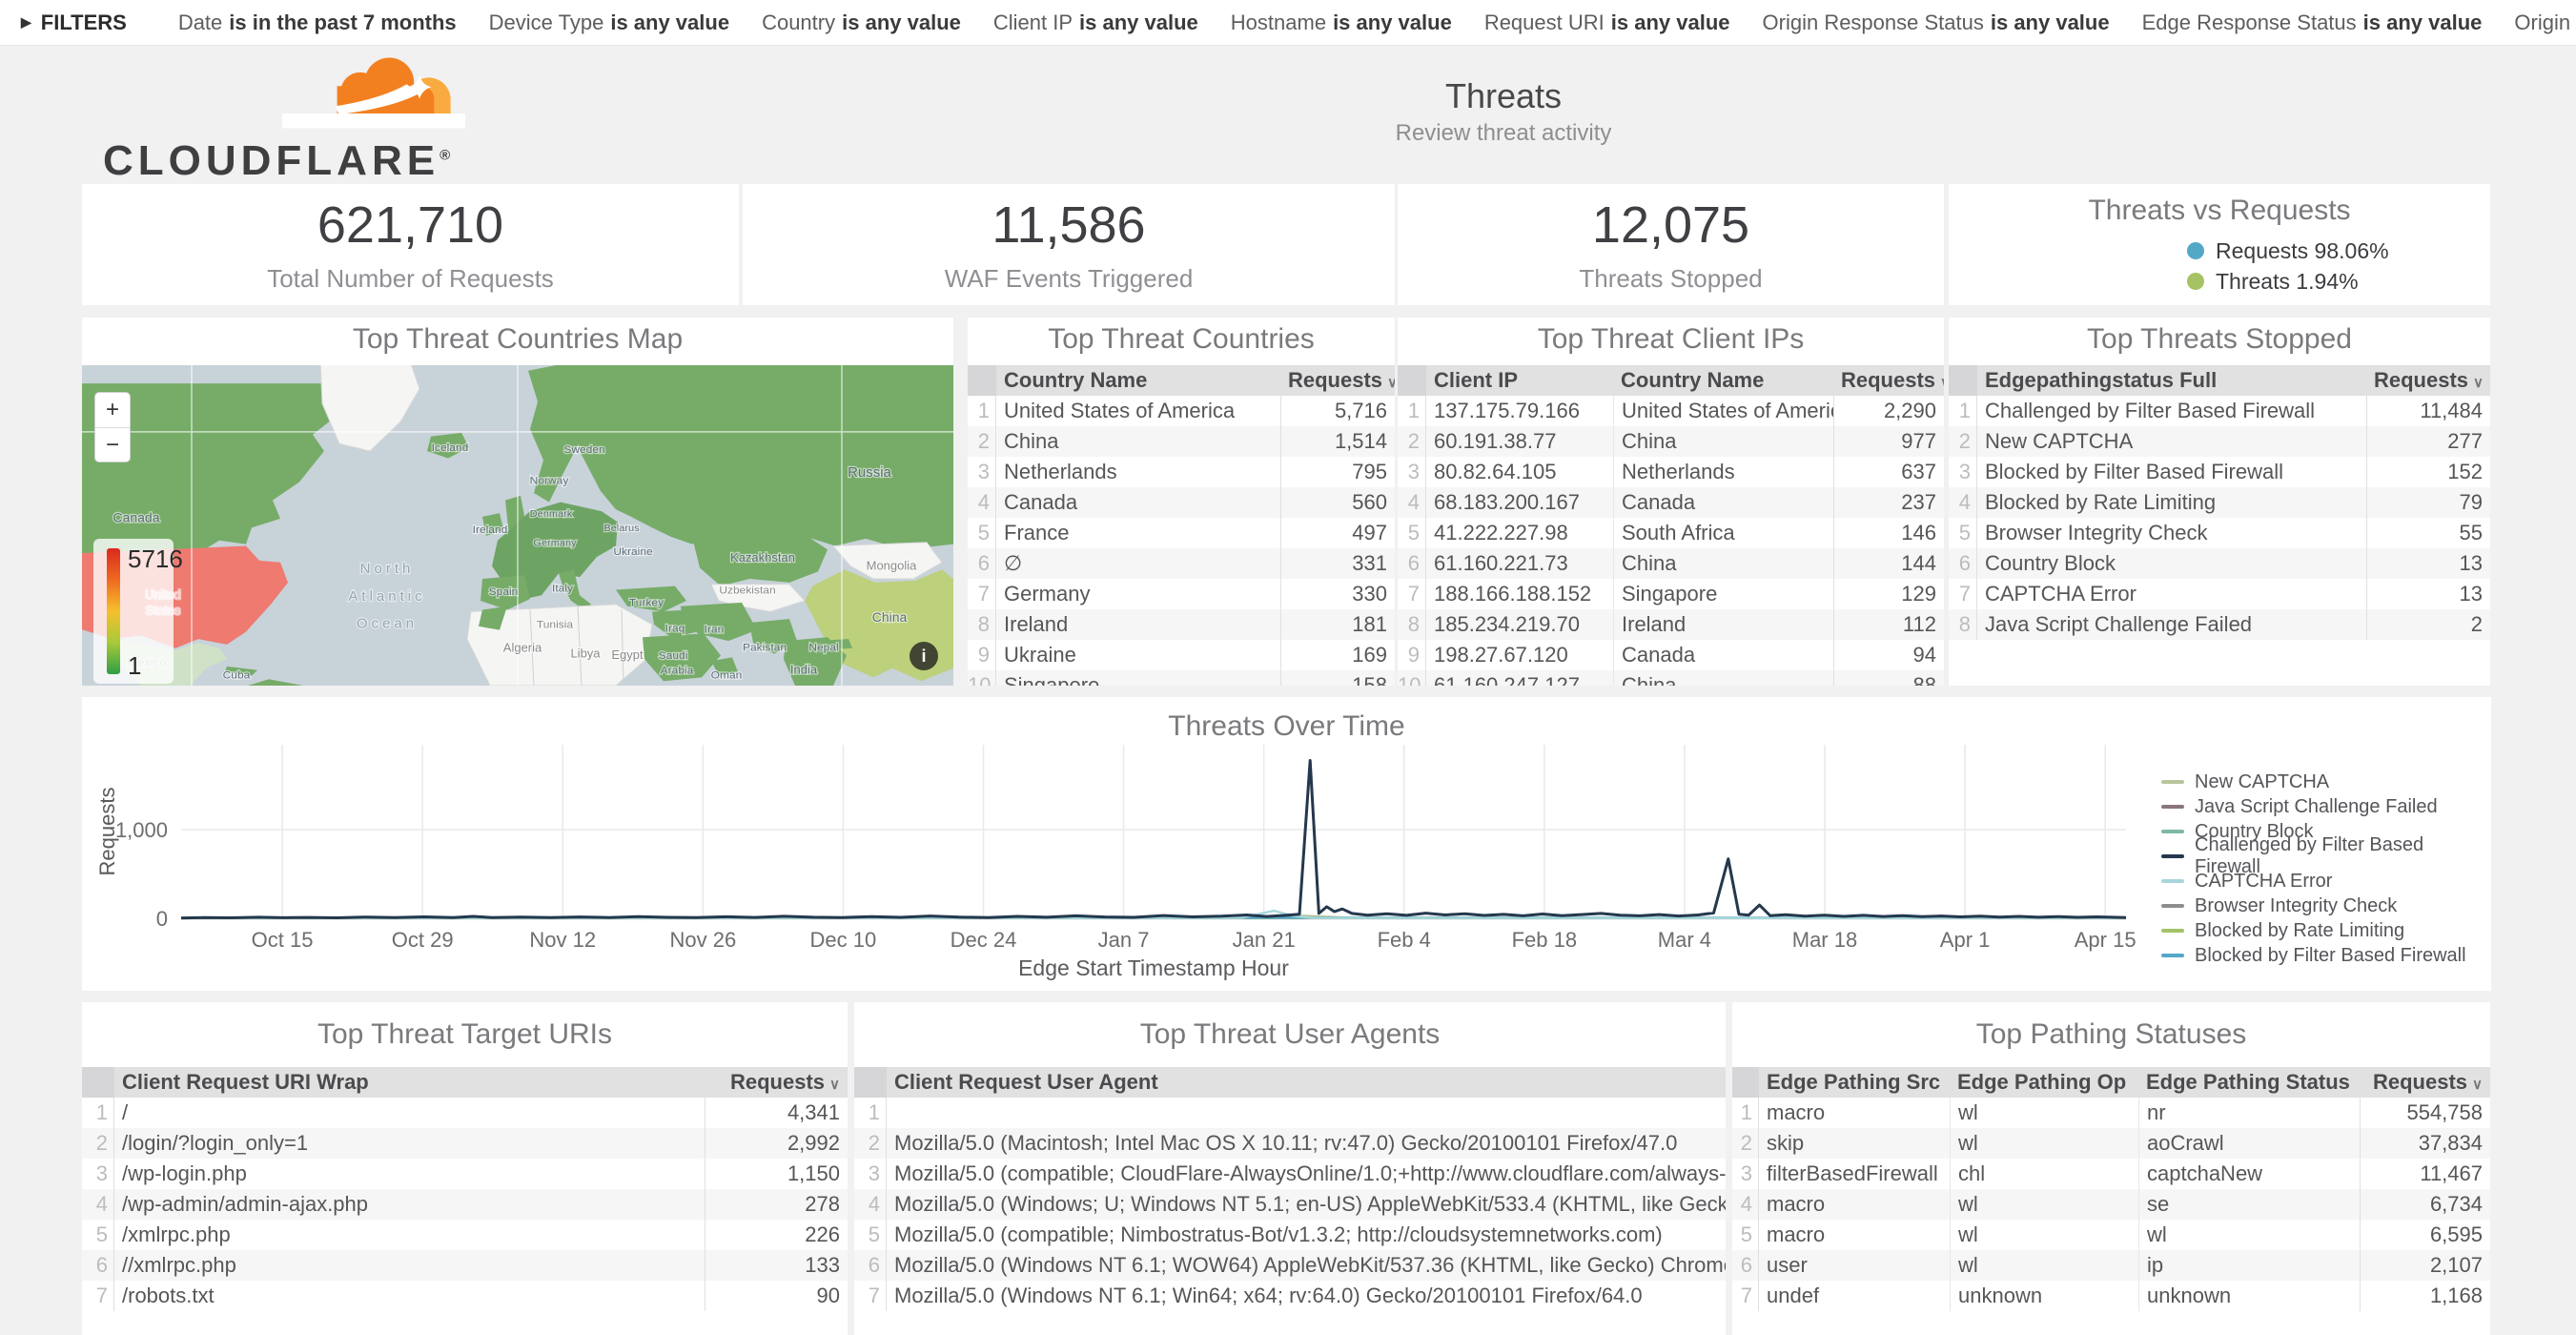 This screenshot has height=1335, width=2576. What do you see at coordinates (2326, 955) in the screenshot?
I see `legend-item: Blocked by Filter Based Firewall` at bounding box center [2326, 955].